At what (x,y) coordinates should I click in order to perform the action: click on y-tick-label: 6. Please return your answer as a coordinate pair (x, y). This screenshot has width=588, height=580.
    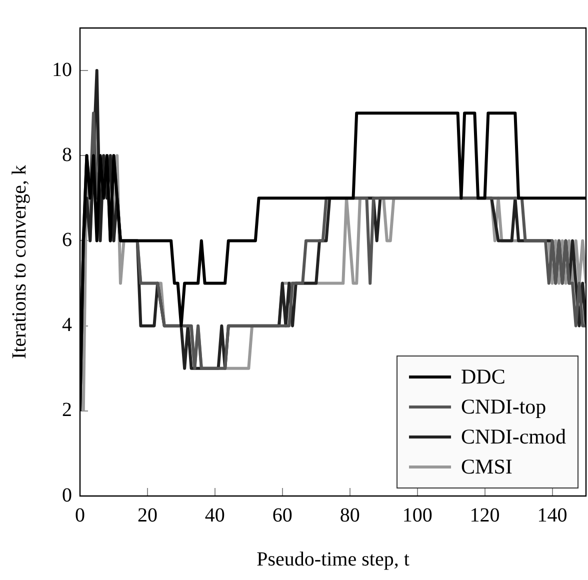
    Looking at the image, I should click on (67, 239).